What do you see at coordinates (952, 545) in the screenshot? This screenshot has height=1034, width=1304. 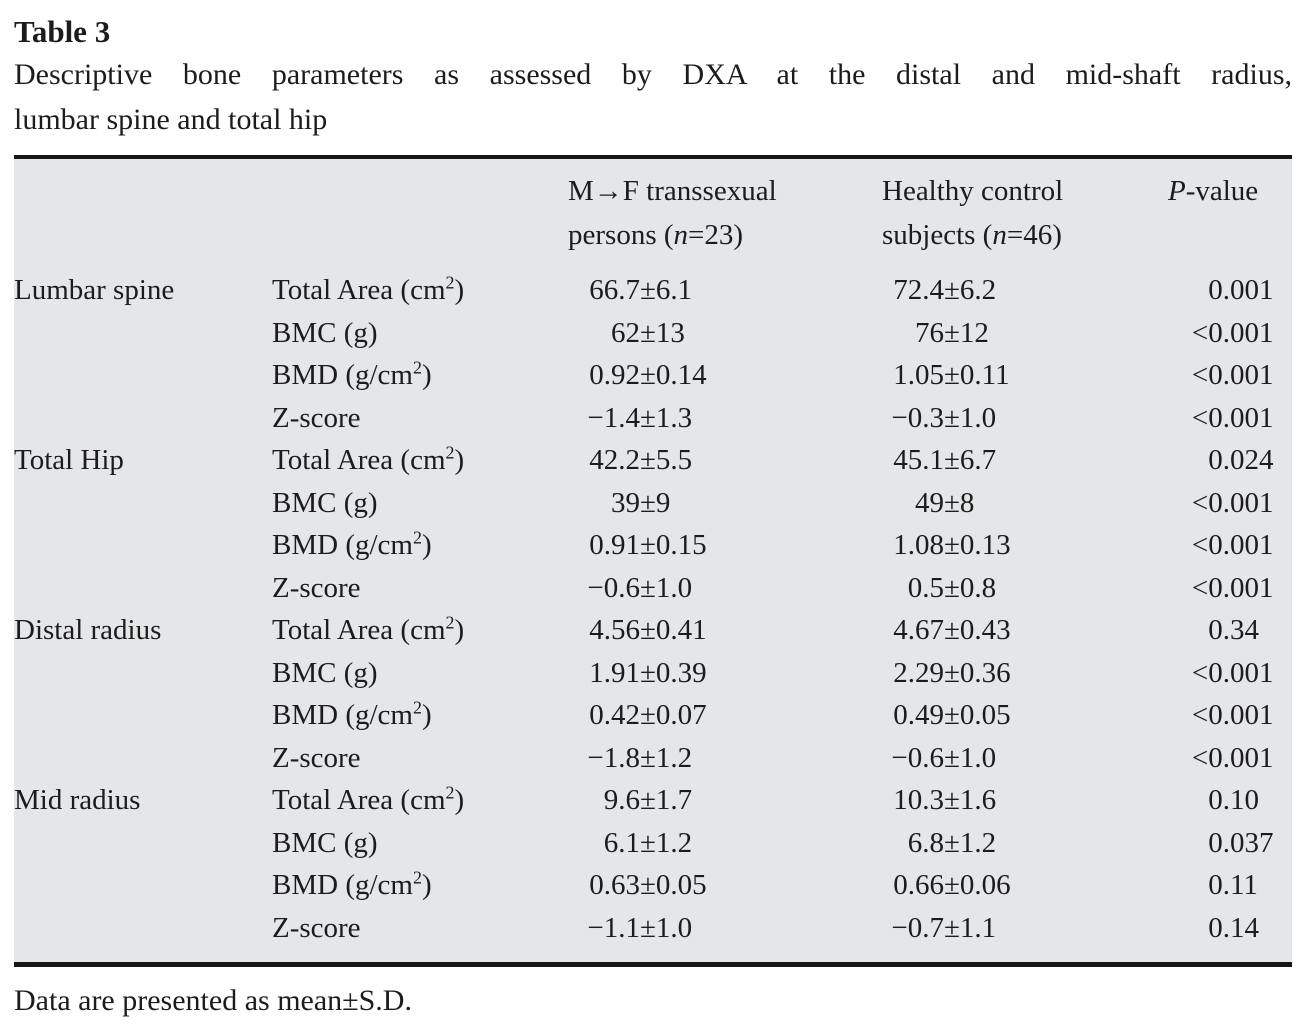 I see `control-value: 1.08 ±0.13` at bounding box center [952, 545].